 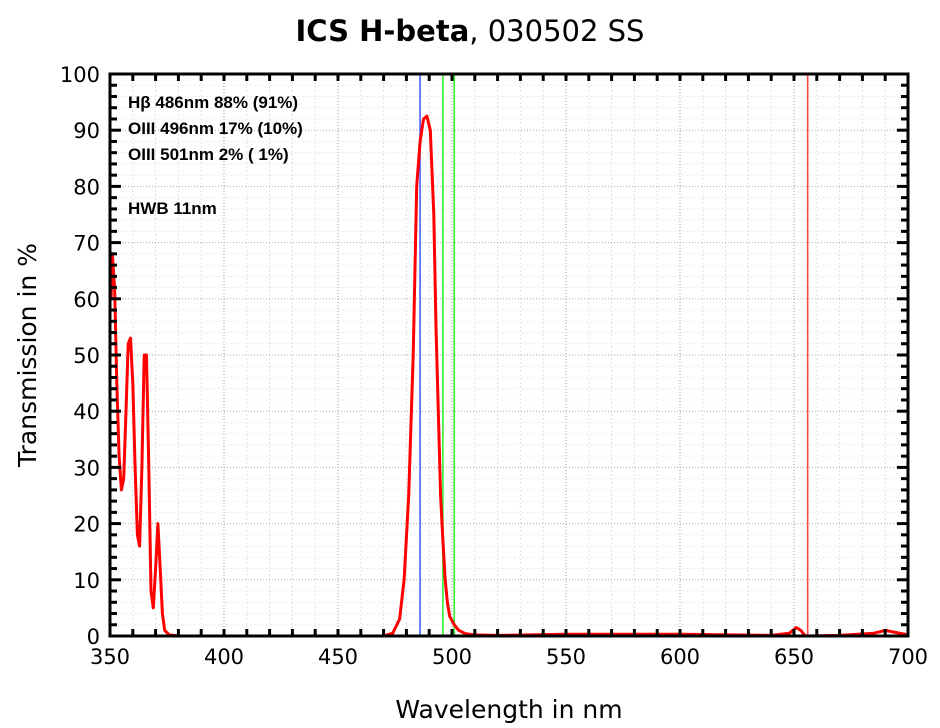 What do you see at coordinates (794, 657) in the screenshot?
I see `x-tick-label: 650` at bounding box center [794, 657].